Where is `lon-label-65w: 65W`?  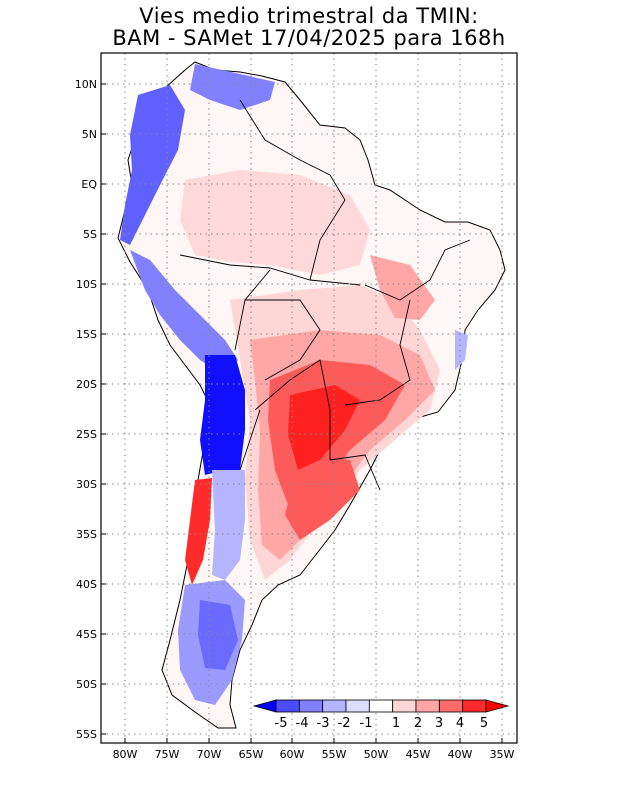 lon-label-65w: 65W is located at coordinates (251, 754).